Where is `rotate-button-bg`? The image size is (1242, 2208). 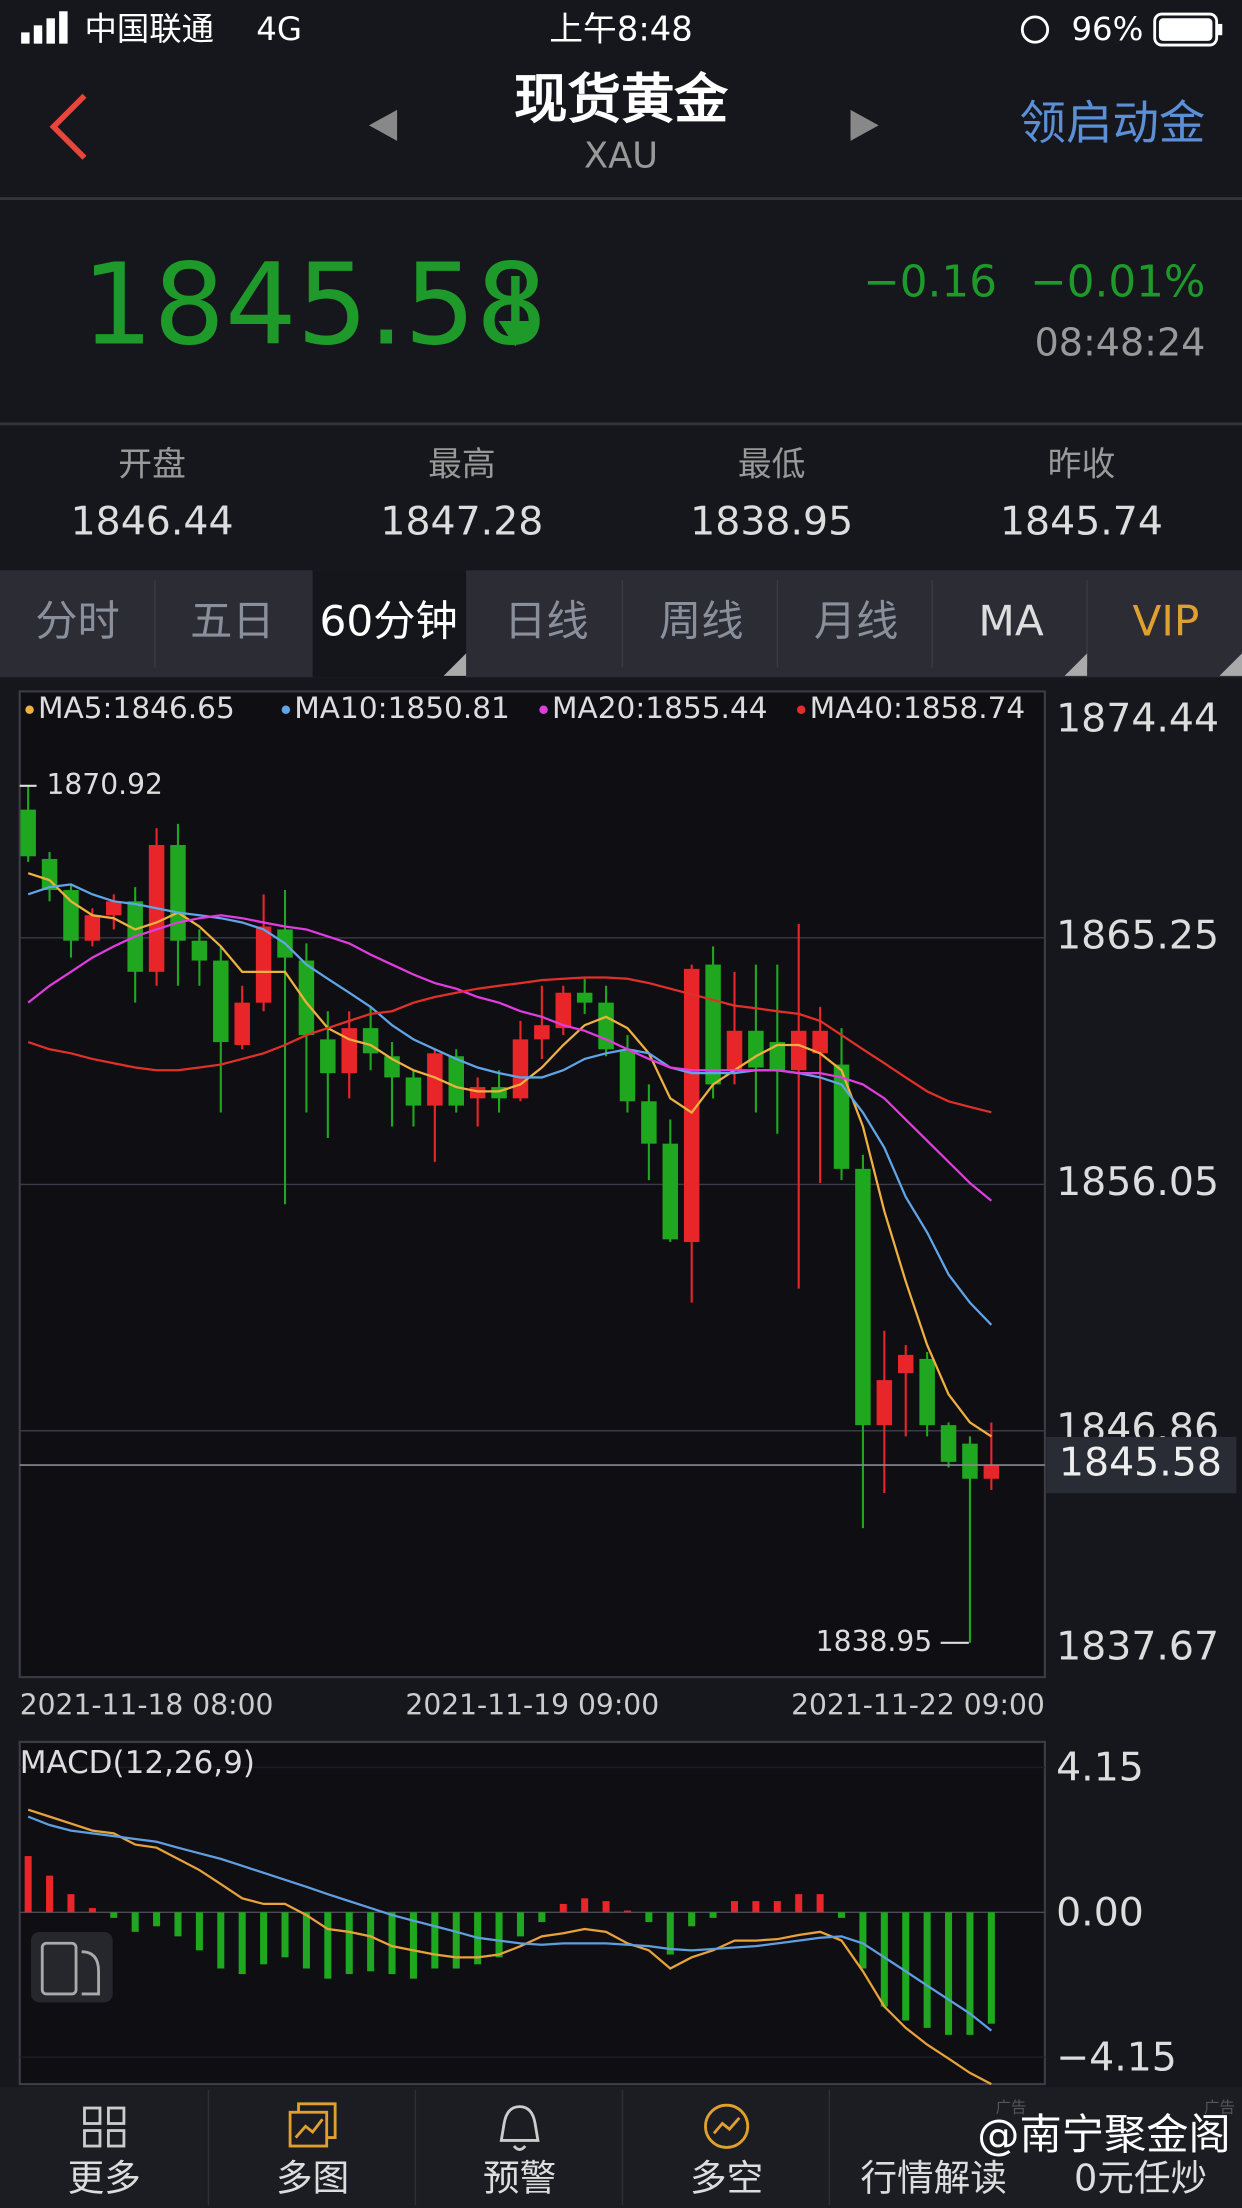 rotate-button-bg is located at coordinates (71, 1967).